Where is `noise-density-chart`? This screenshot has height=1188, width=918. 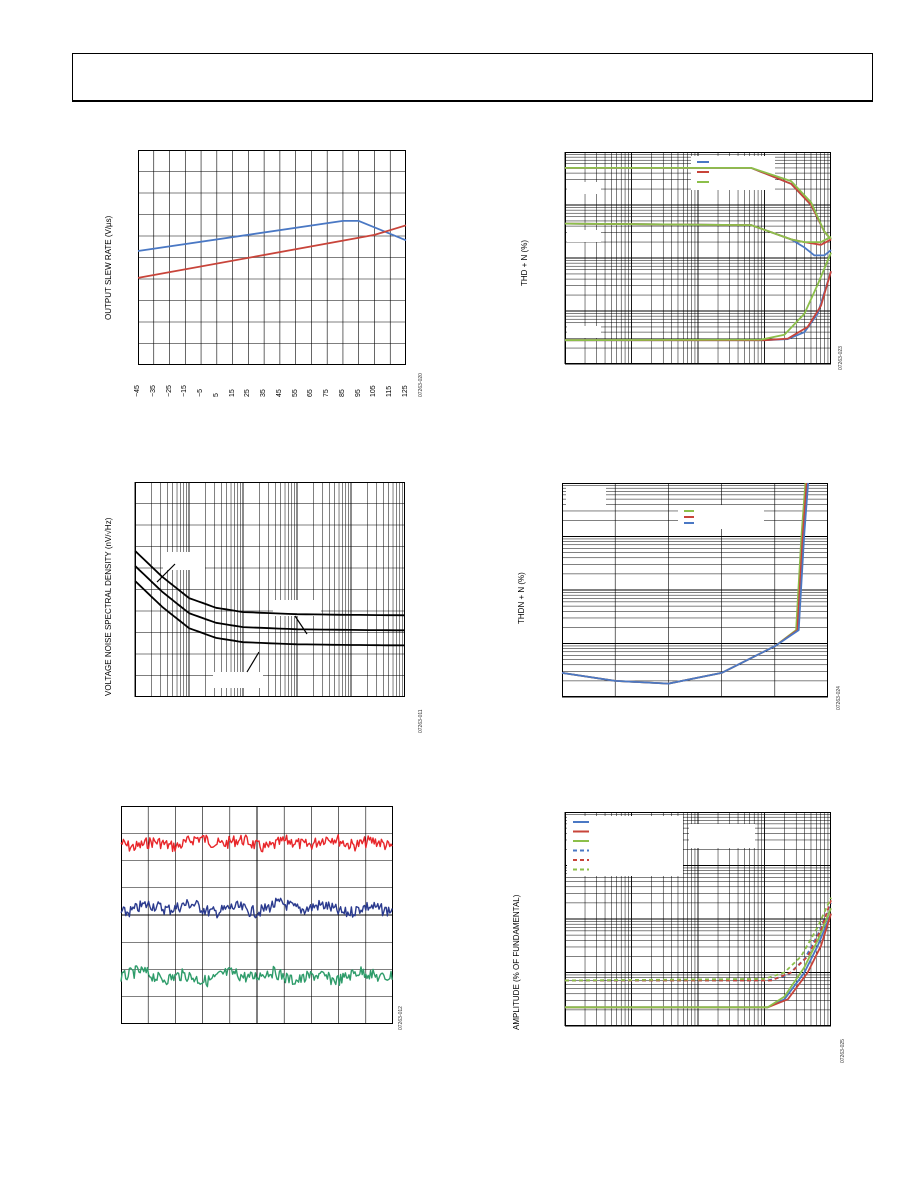 noise-density-chart is located at coordinates (270, 589).